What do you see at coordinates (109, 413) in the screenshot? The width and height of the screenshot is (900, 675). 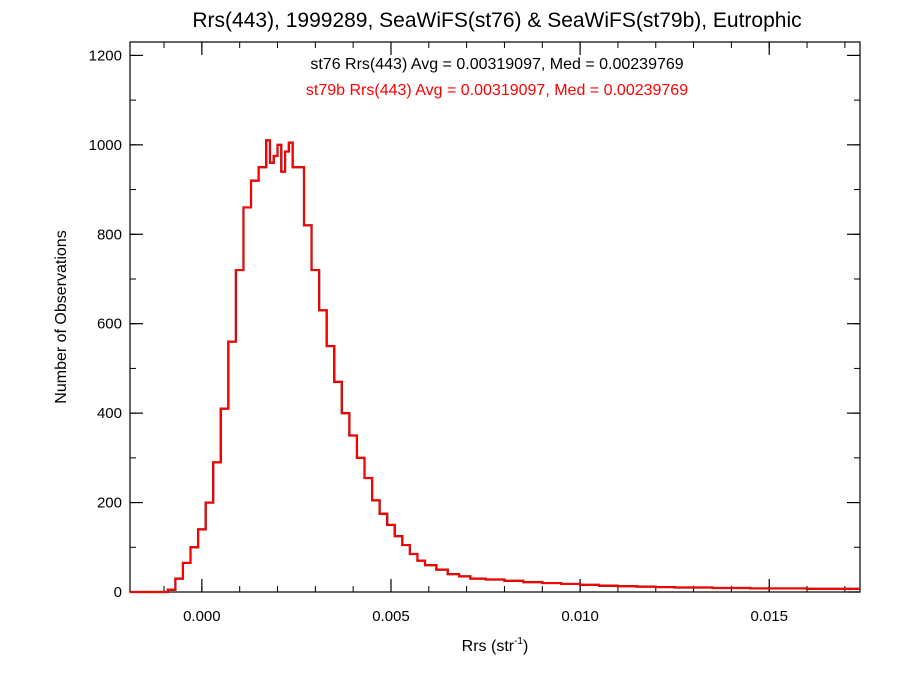 I see `y-tick-label: 400` at bounding box center [109, 413].